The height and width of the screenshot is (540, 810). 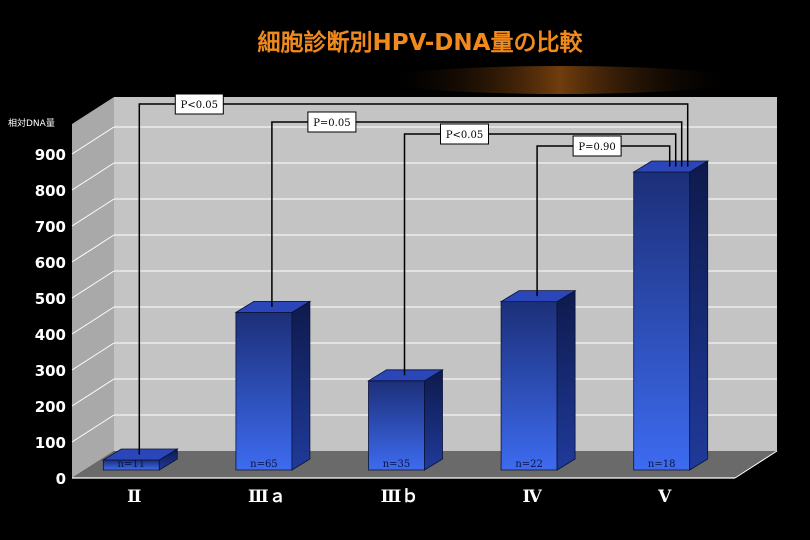 I want to click on y-tick-label: 300, so click(x=50, y=371).